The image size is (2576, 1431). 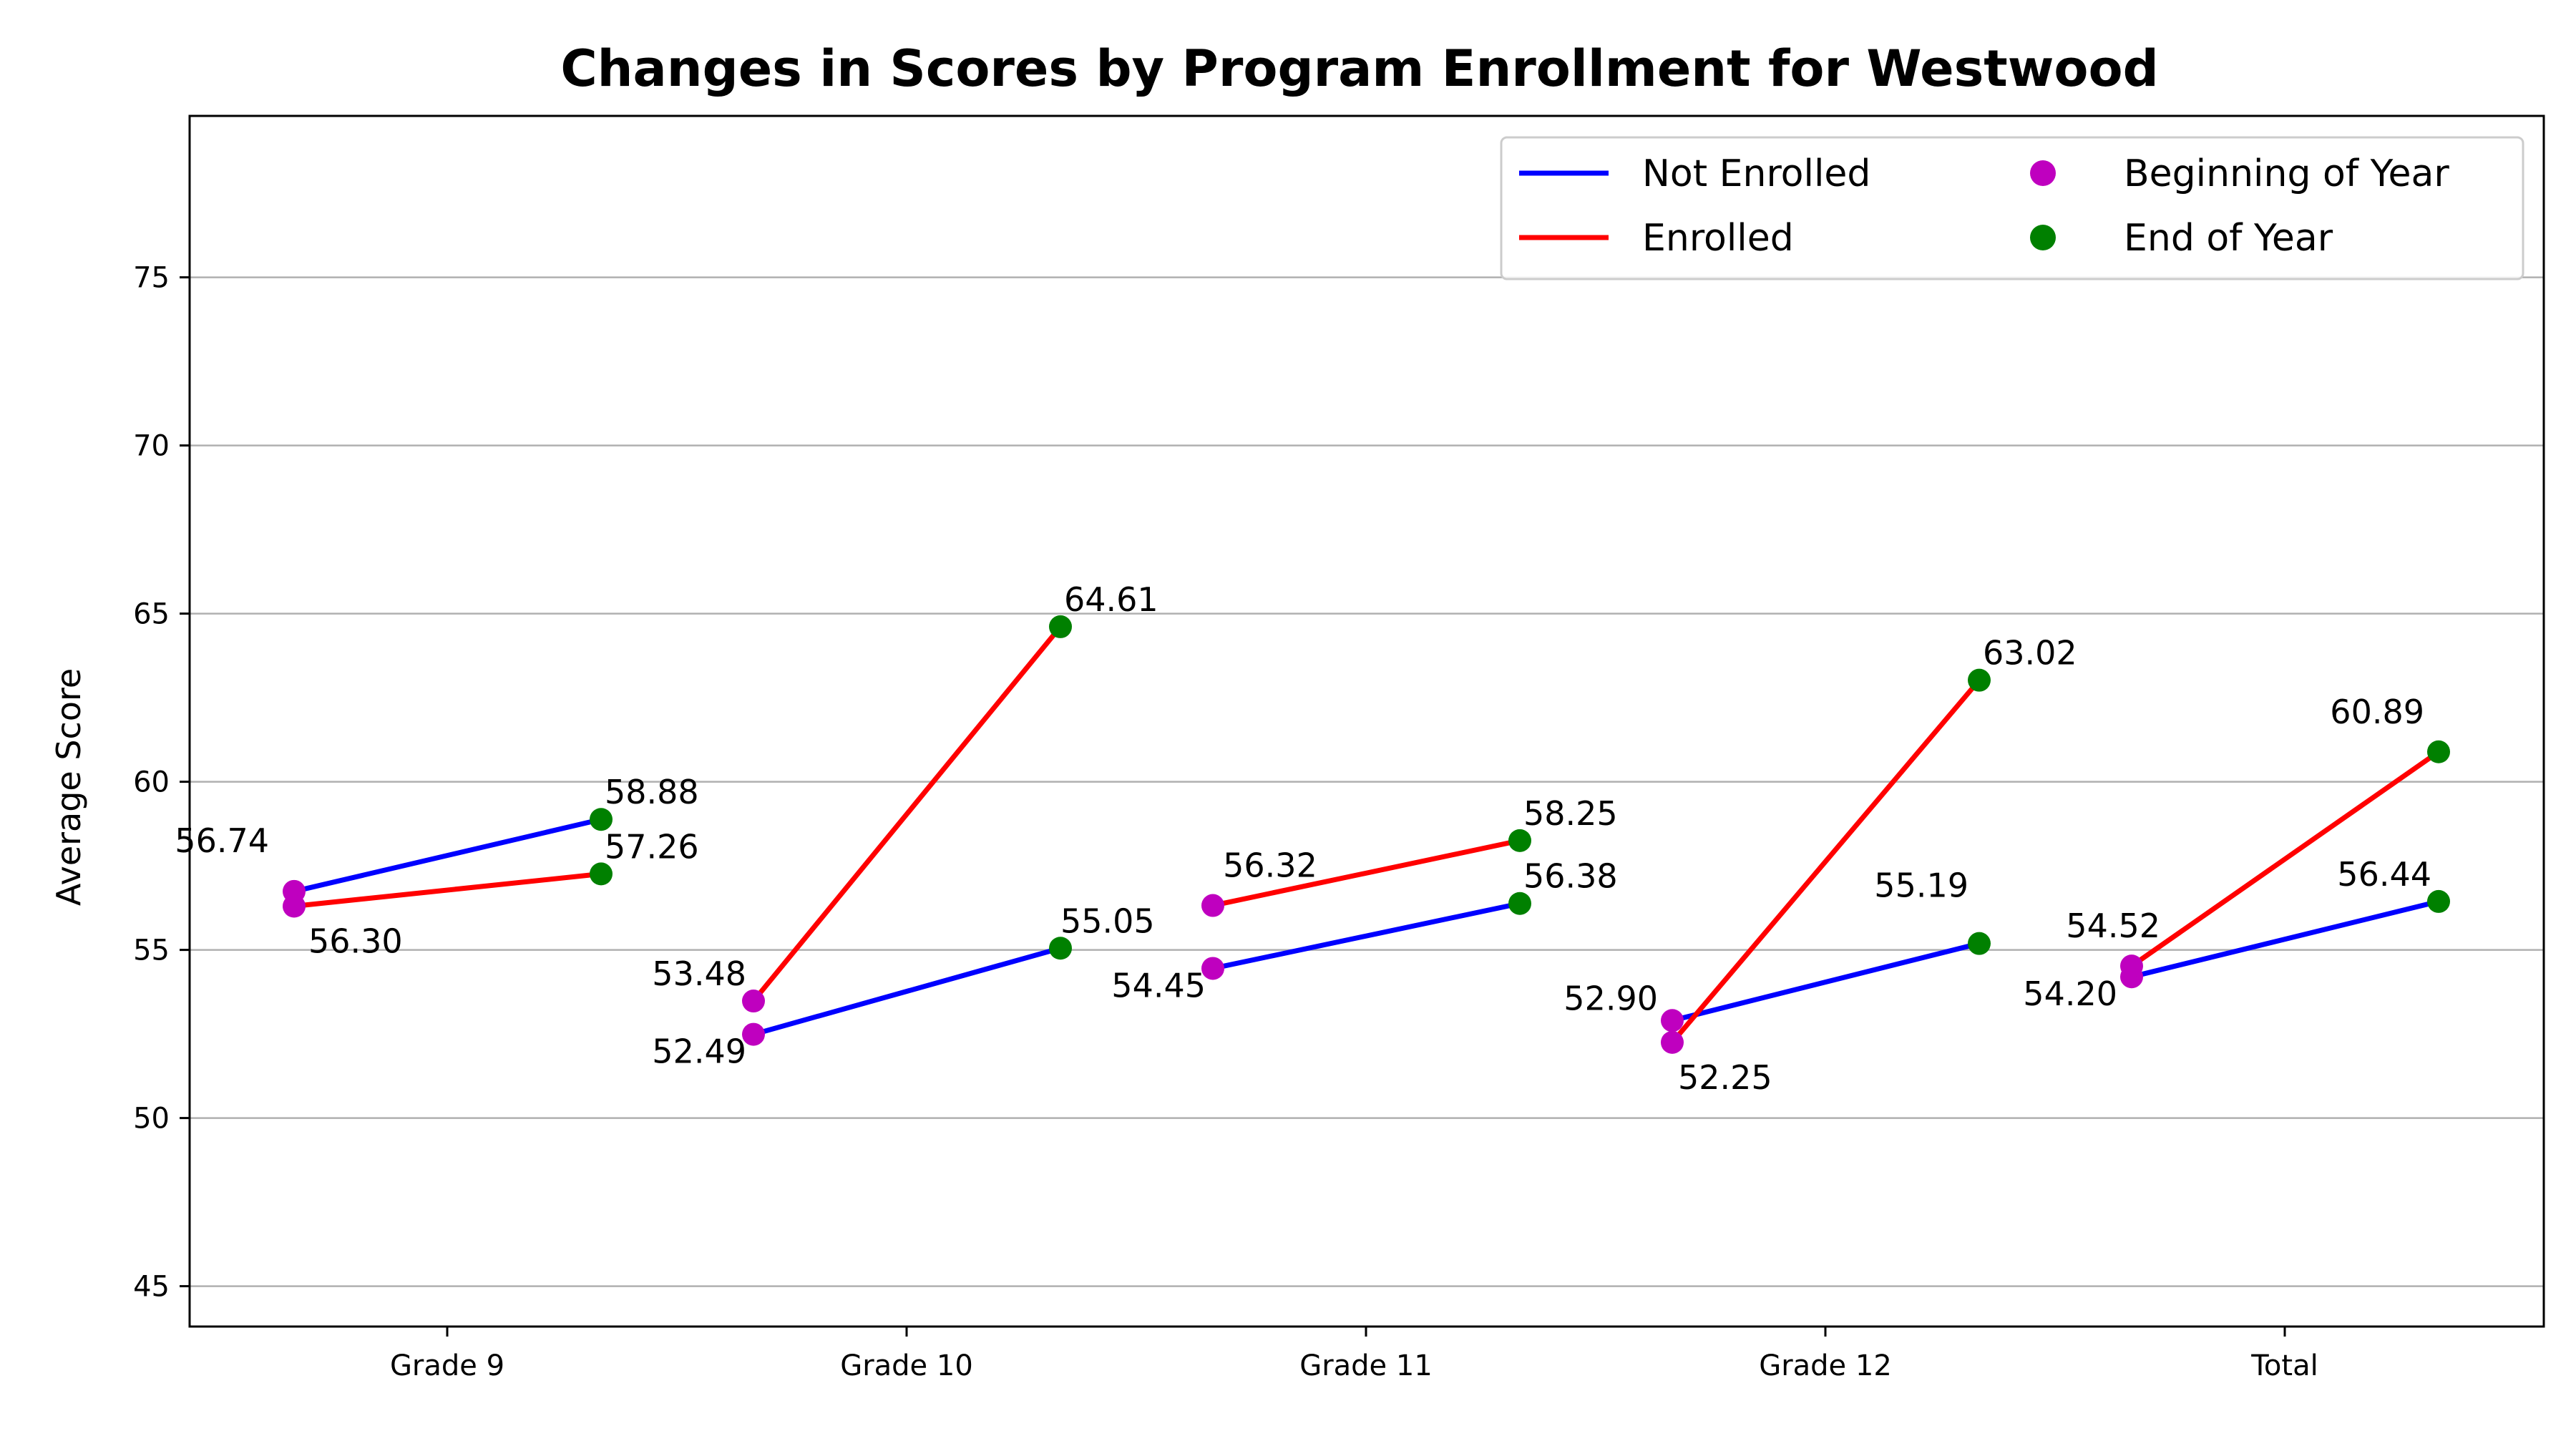 What do you see at coordinates (2030, 653) in the screenshot?
I see `data-label-end-1-3: 63.02` at bounding box center [2030, 653].